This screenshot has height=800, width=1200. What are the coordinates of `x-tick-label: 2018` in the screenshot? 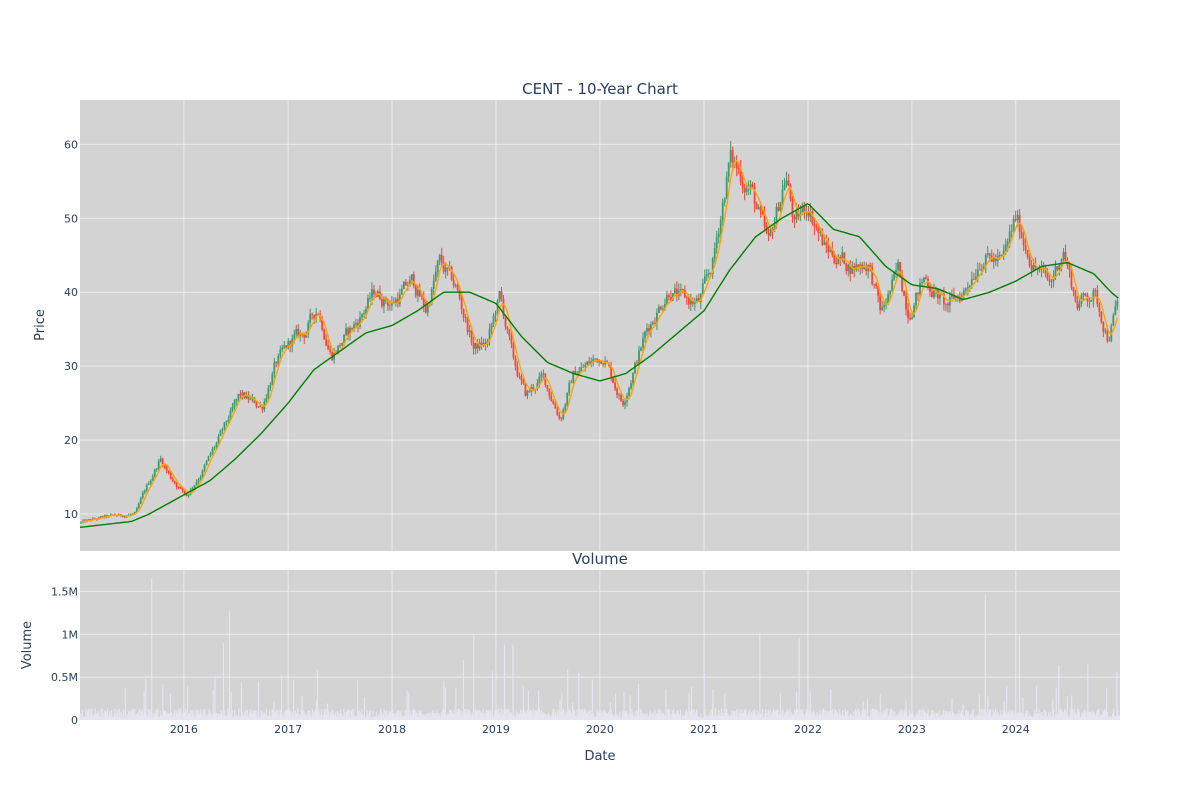 It's located at (392, 729).